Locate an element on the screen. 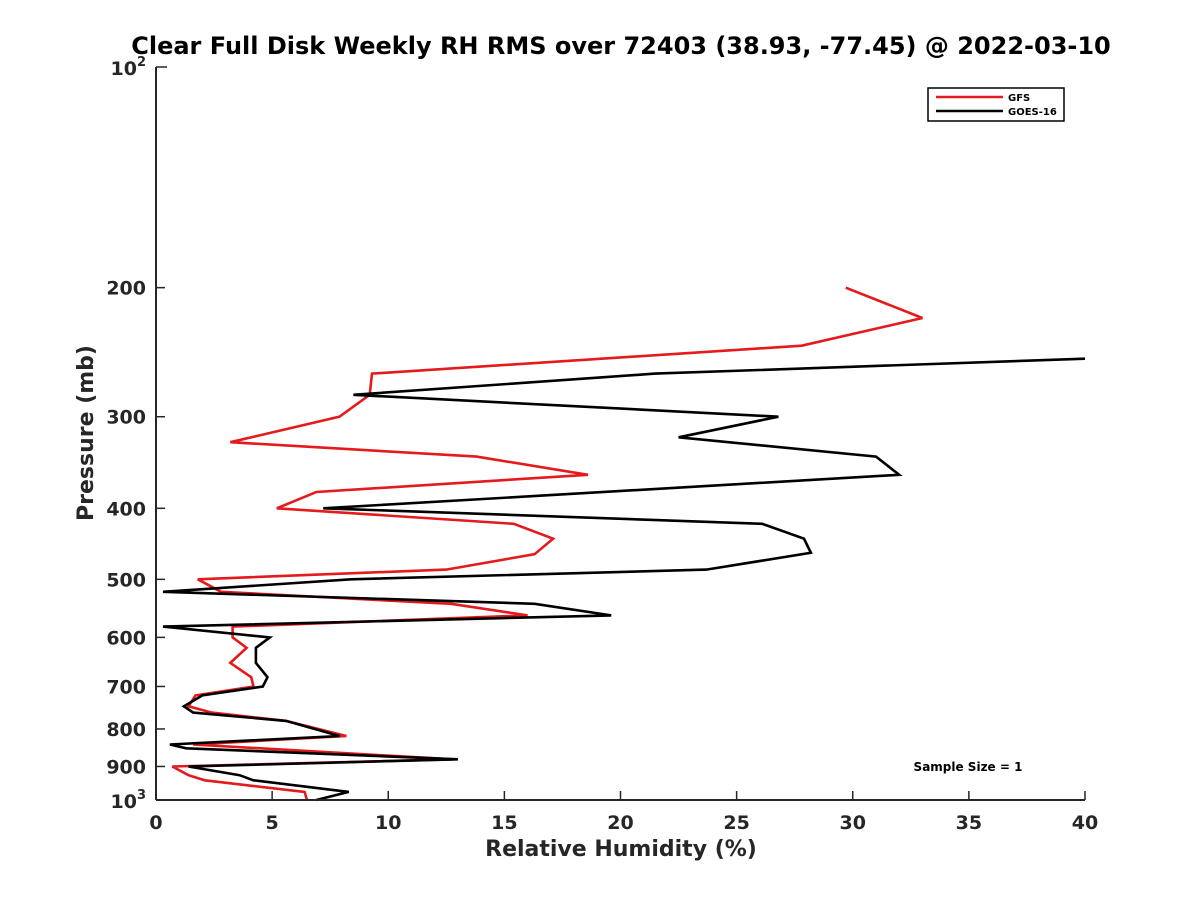 The width and height of the screenshot is (1200, 900). x-axis-label: Relative Humidity (%) is located at coordinates (621, 849).